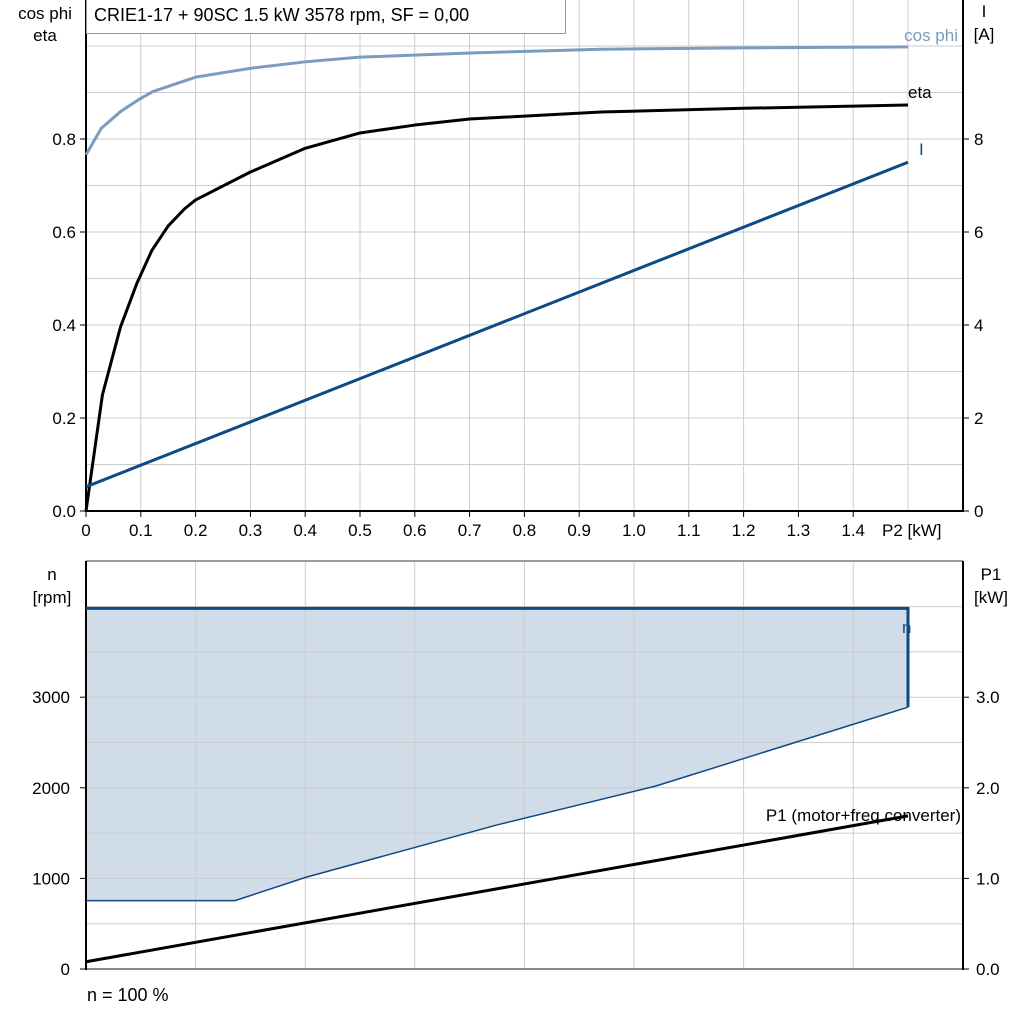 Image resolution: width=1024 pixels, height=1024 pixels. What do you see at coordinates (470, 530) in the screenshot?
I see `x-tick-label: 0.7` at bounding box center [470, 530].